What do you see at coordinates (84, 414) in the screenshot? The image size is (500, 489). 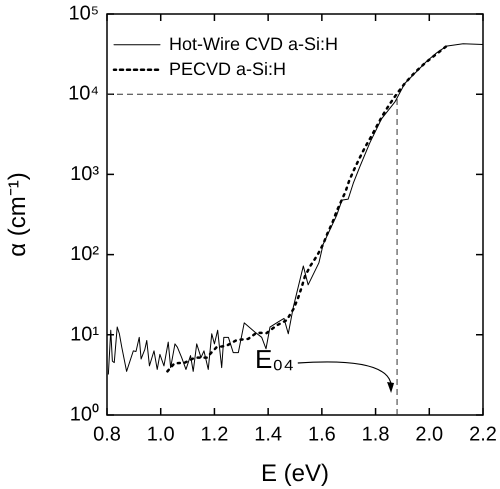 I see `y-tick-label: 10⁰` at bounding box center [84, 414].